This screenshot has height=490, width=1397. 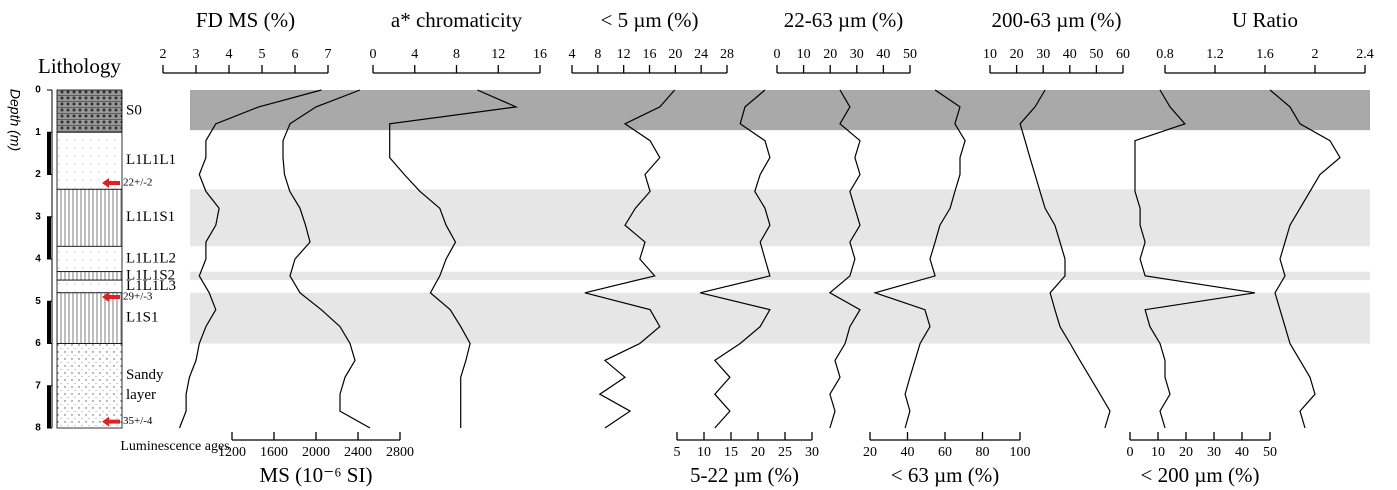 I want to click on axis-title: 200-63 µm (%), so click(x=1057, y=20).